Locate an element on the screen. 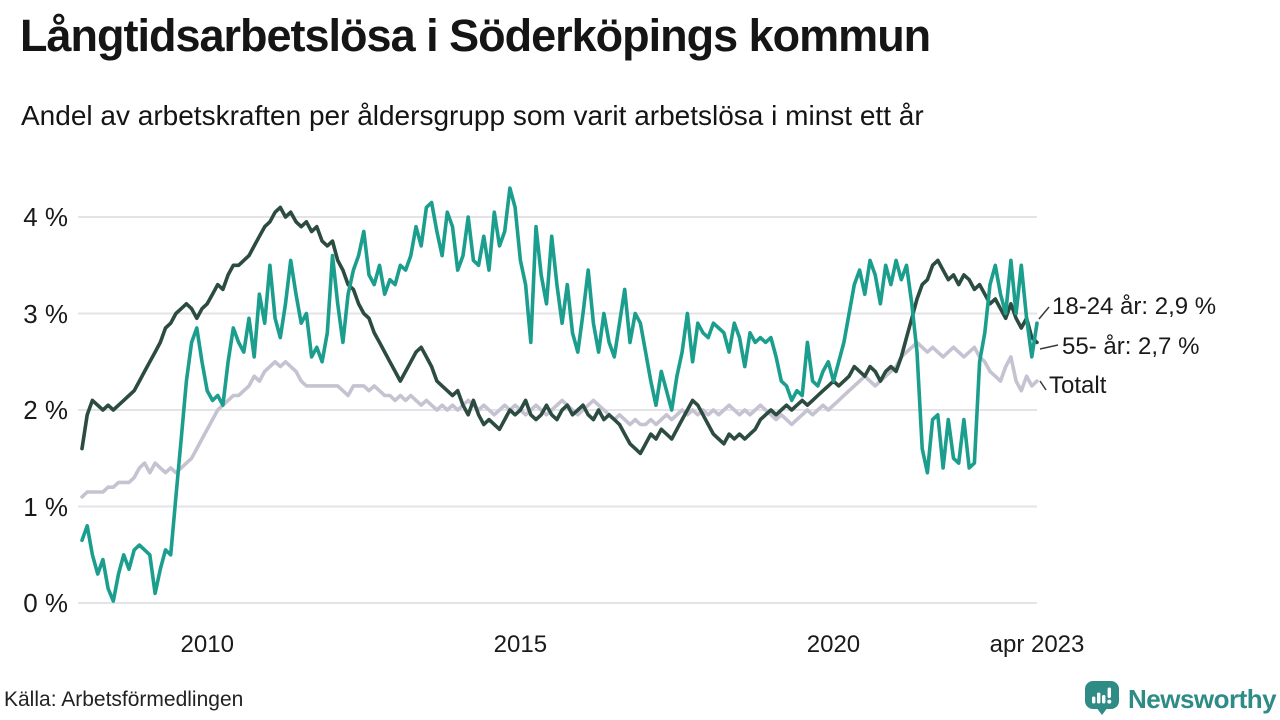 The image size is (1280, 720). connector-totalt is located at coordinates (1043, 385).